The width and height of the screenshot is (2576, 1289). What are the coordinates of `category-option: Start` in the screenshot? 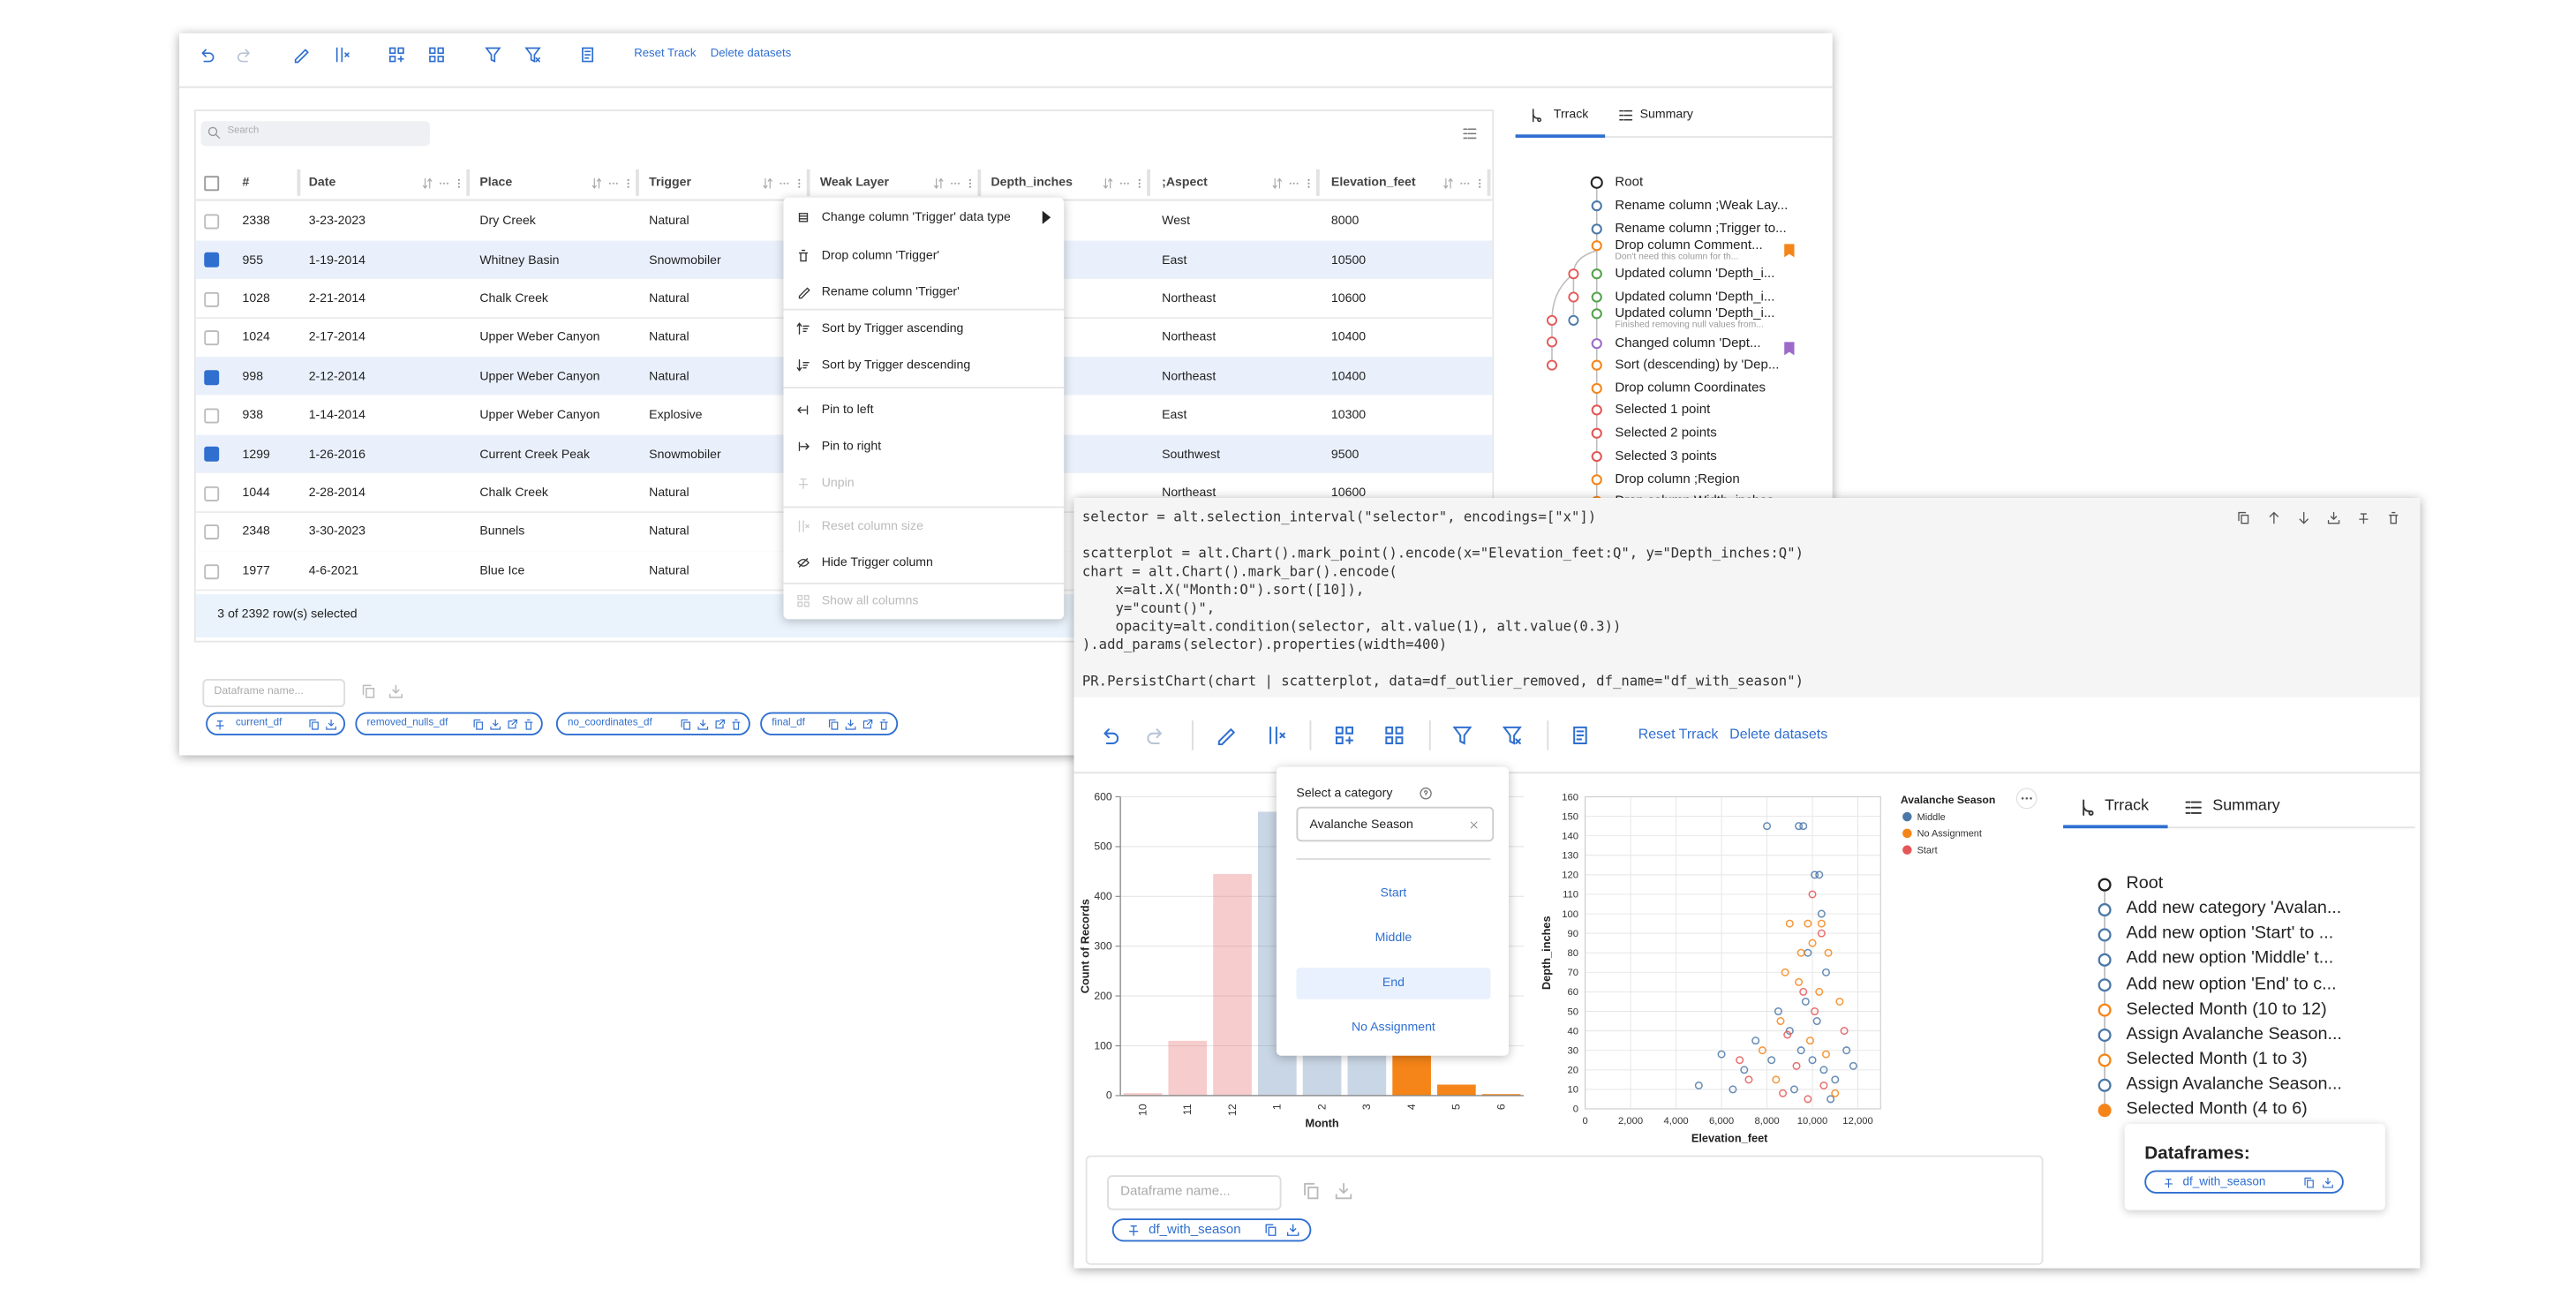 It's located at (1393, 893).